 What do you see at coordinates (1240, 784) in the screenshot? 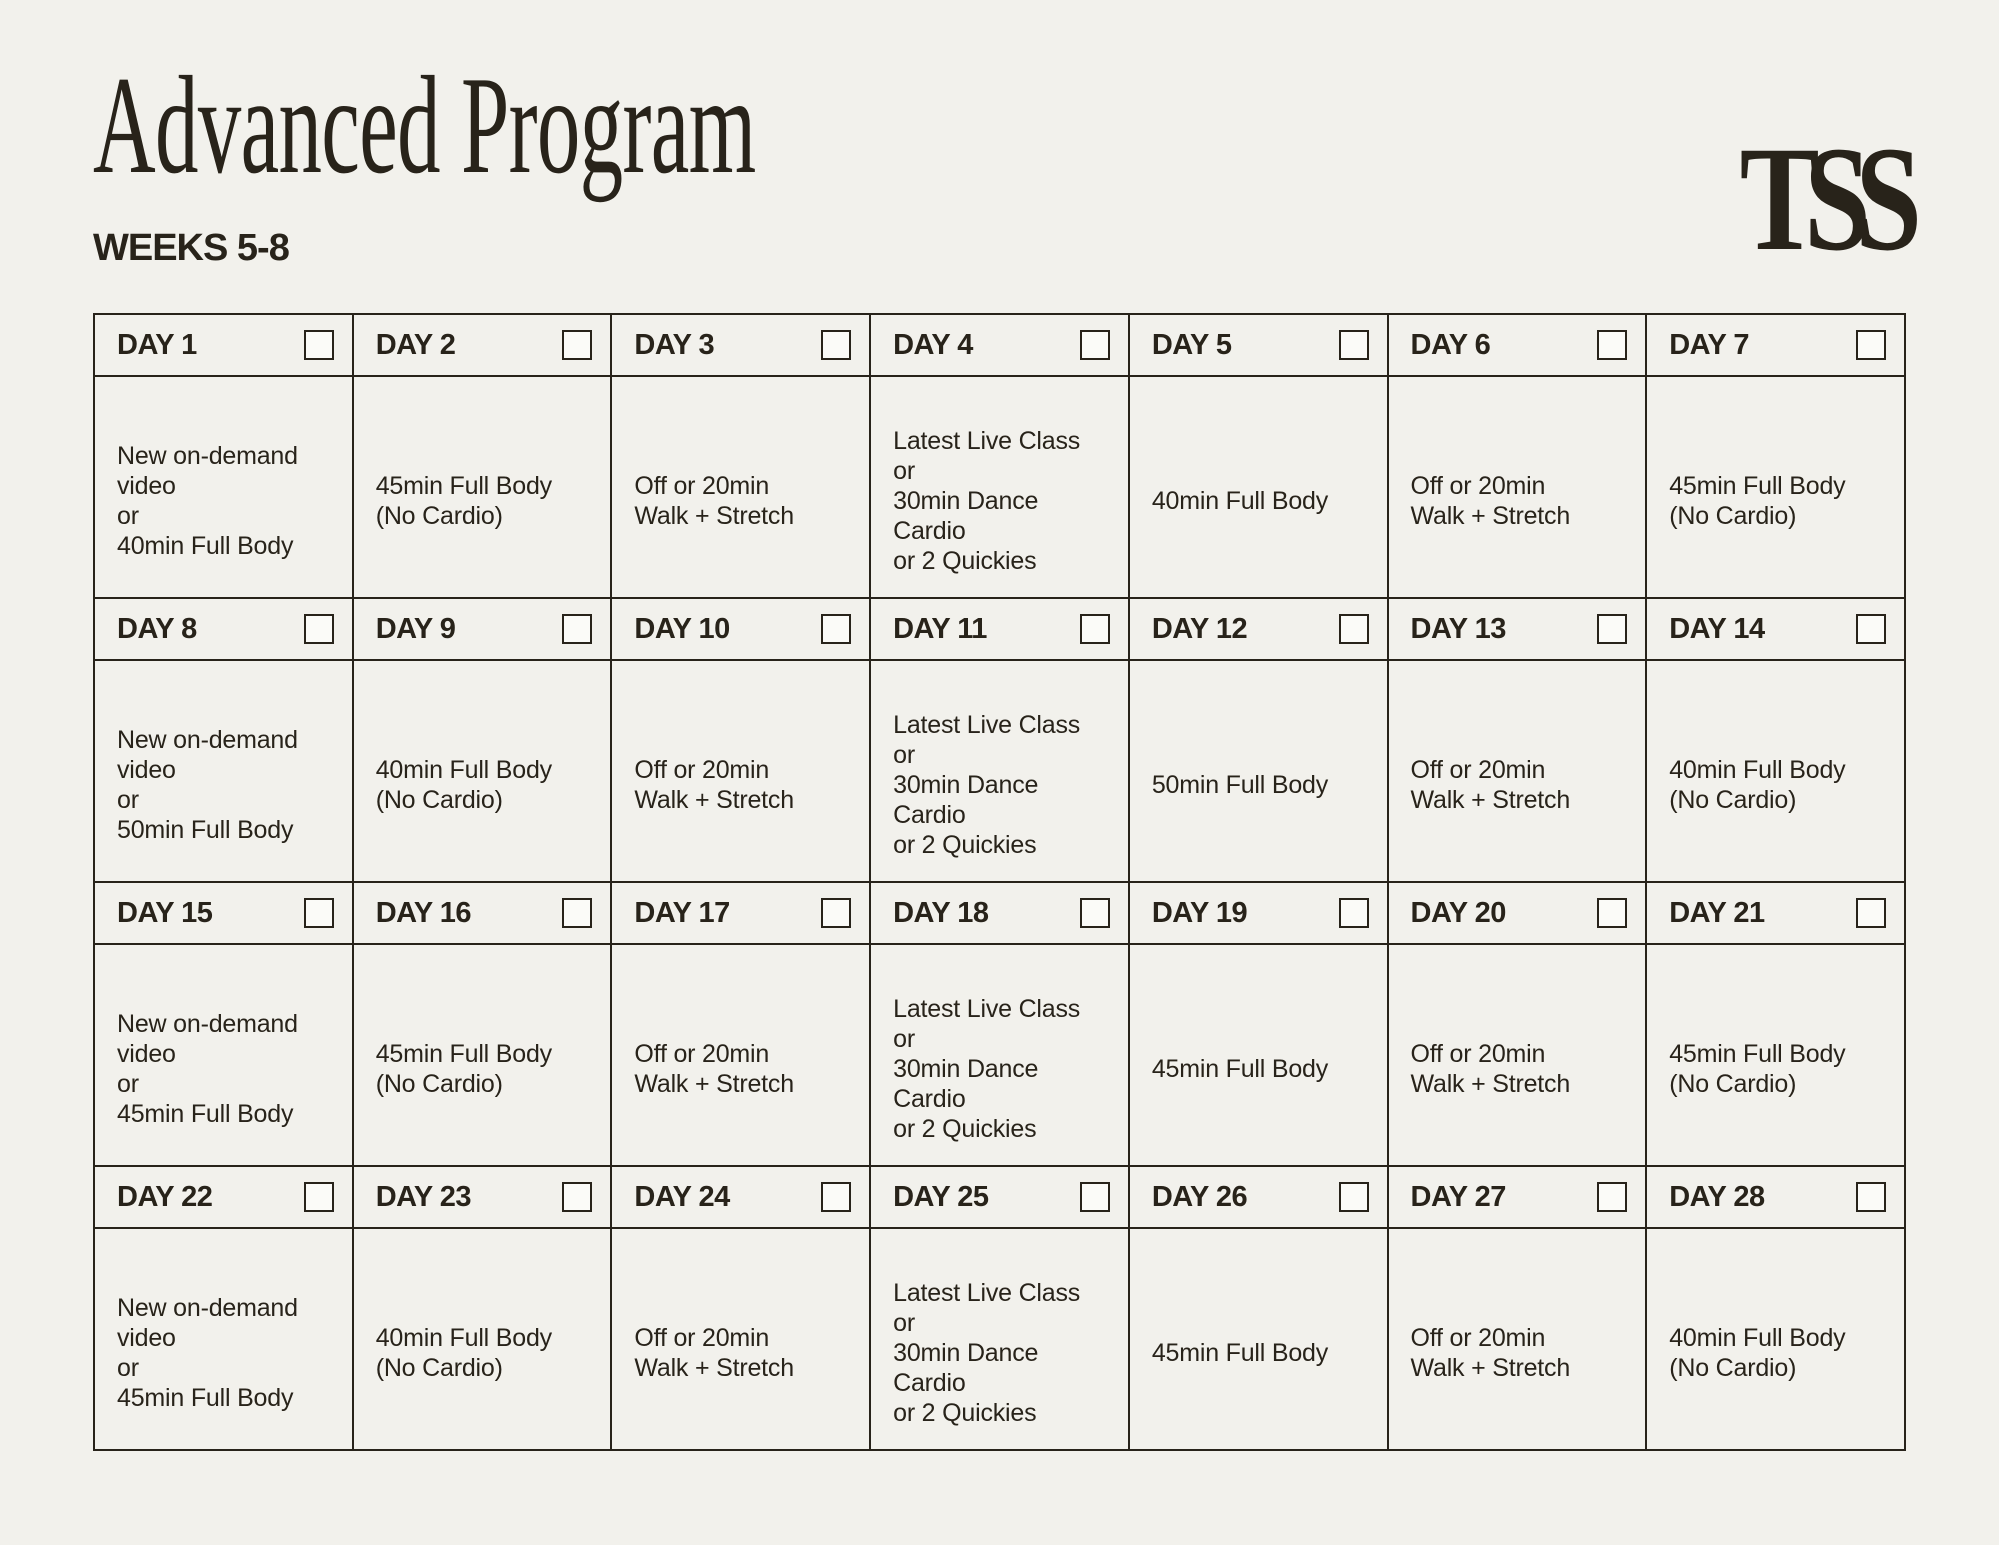
I see `day-content-line: 50min Full Body` at bounding box center [1240, 784].